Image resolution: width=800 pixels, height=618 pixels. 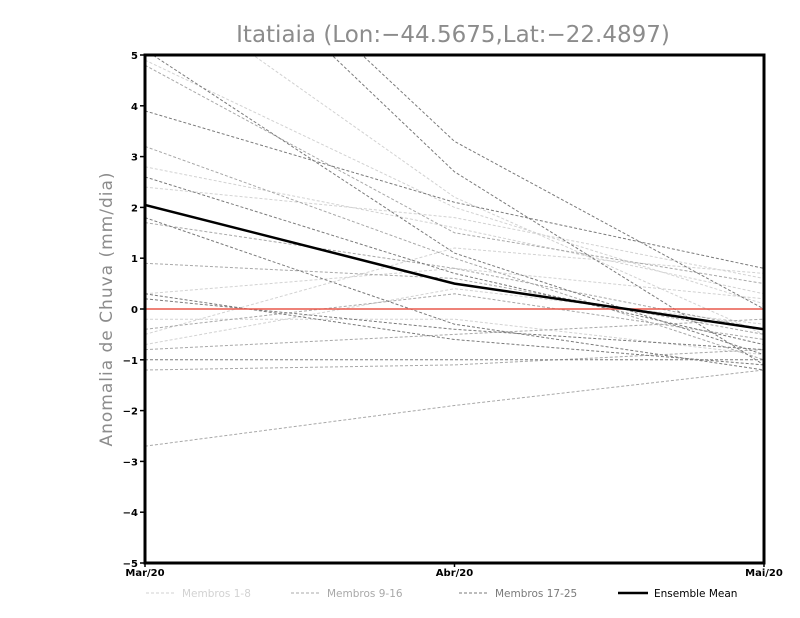 I want to click on y-tick-label: −5, so click(x=130, y=564).